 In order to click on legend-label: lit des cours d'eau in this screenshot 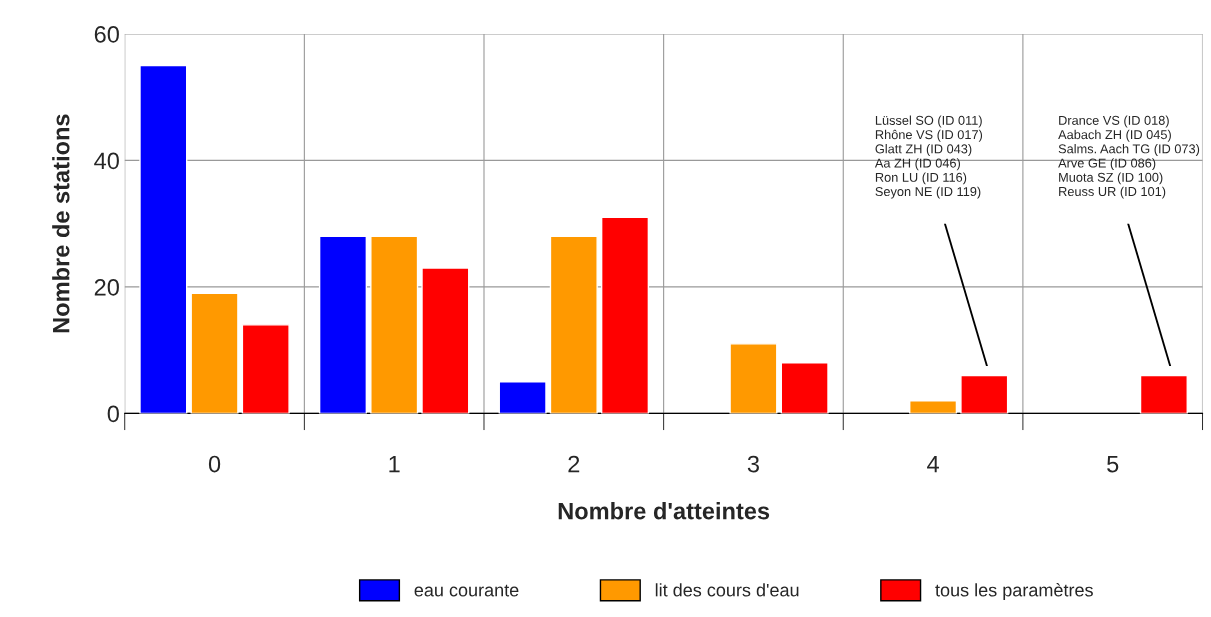, I will do `click(727, 590)`.